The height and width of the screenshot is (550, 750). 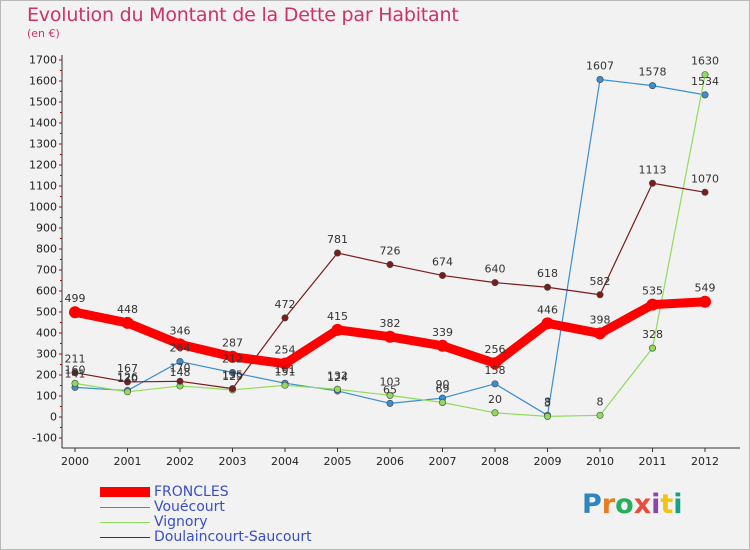 I want to click on logo-letter: o, so click(x=624, y=504).